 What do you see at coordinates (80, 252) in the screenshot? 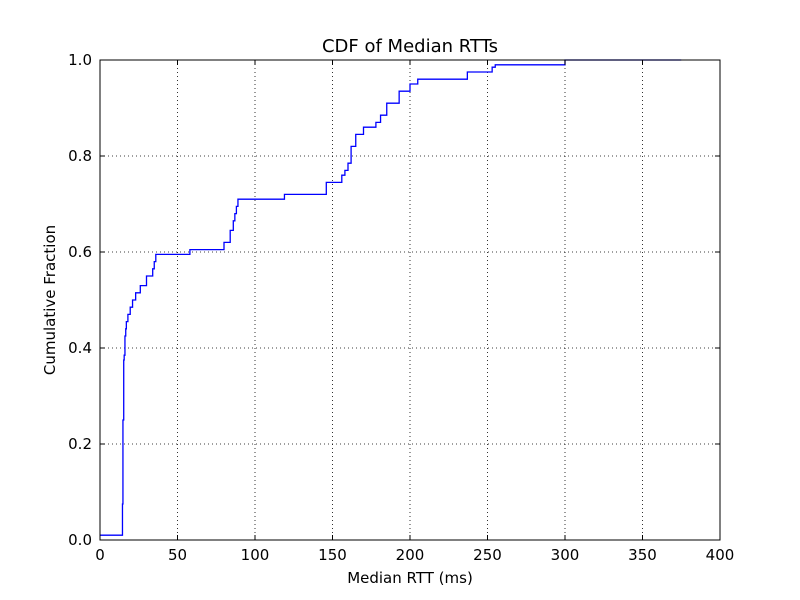
I see `y-tick-label: 0.6` at bounding box center [80, 252].